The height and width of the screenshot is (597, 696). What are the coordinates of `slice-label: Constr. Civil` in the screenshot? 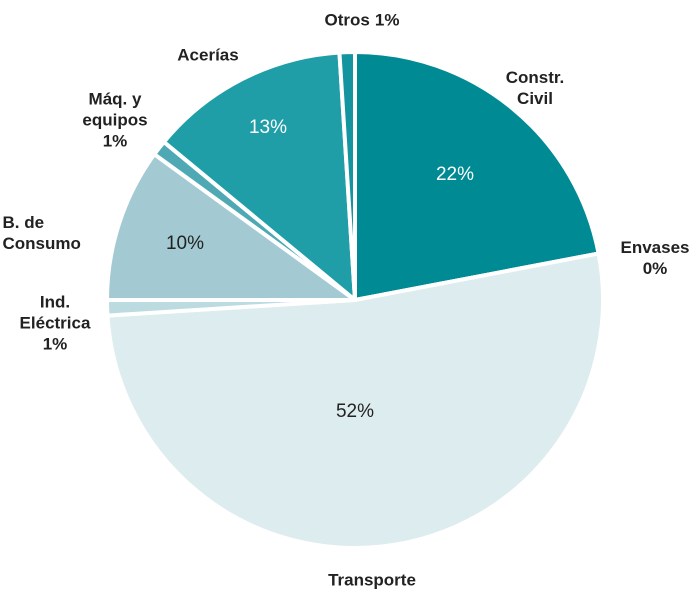 It's located at (535, 88).